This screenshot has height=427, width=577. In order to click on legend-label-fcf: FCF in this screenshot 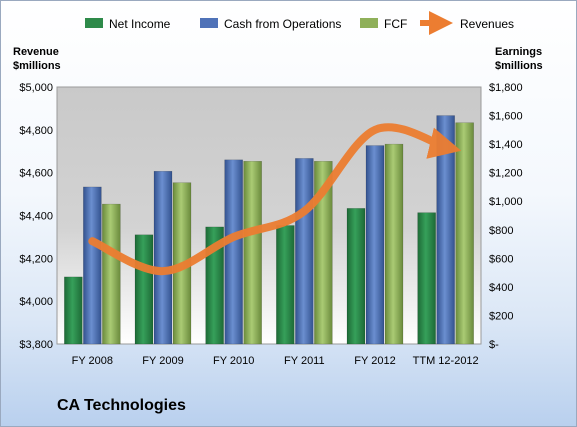, I will do `click(395, 24)`.